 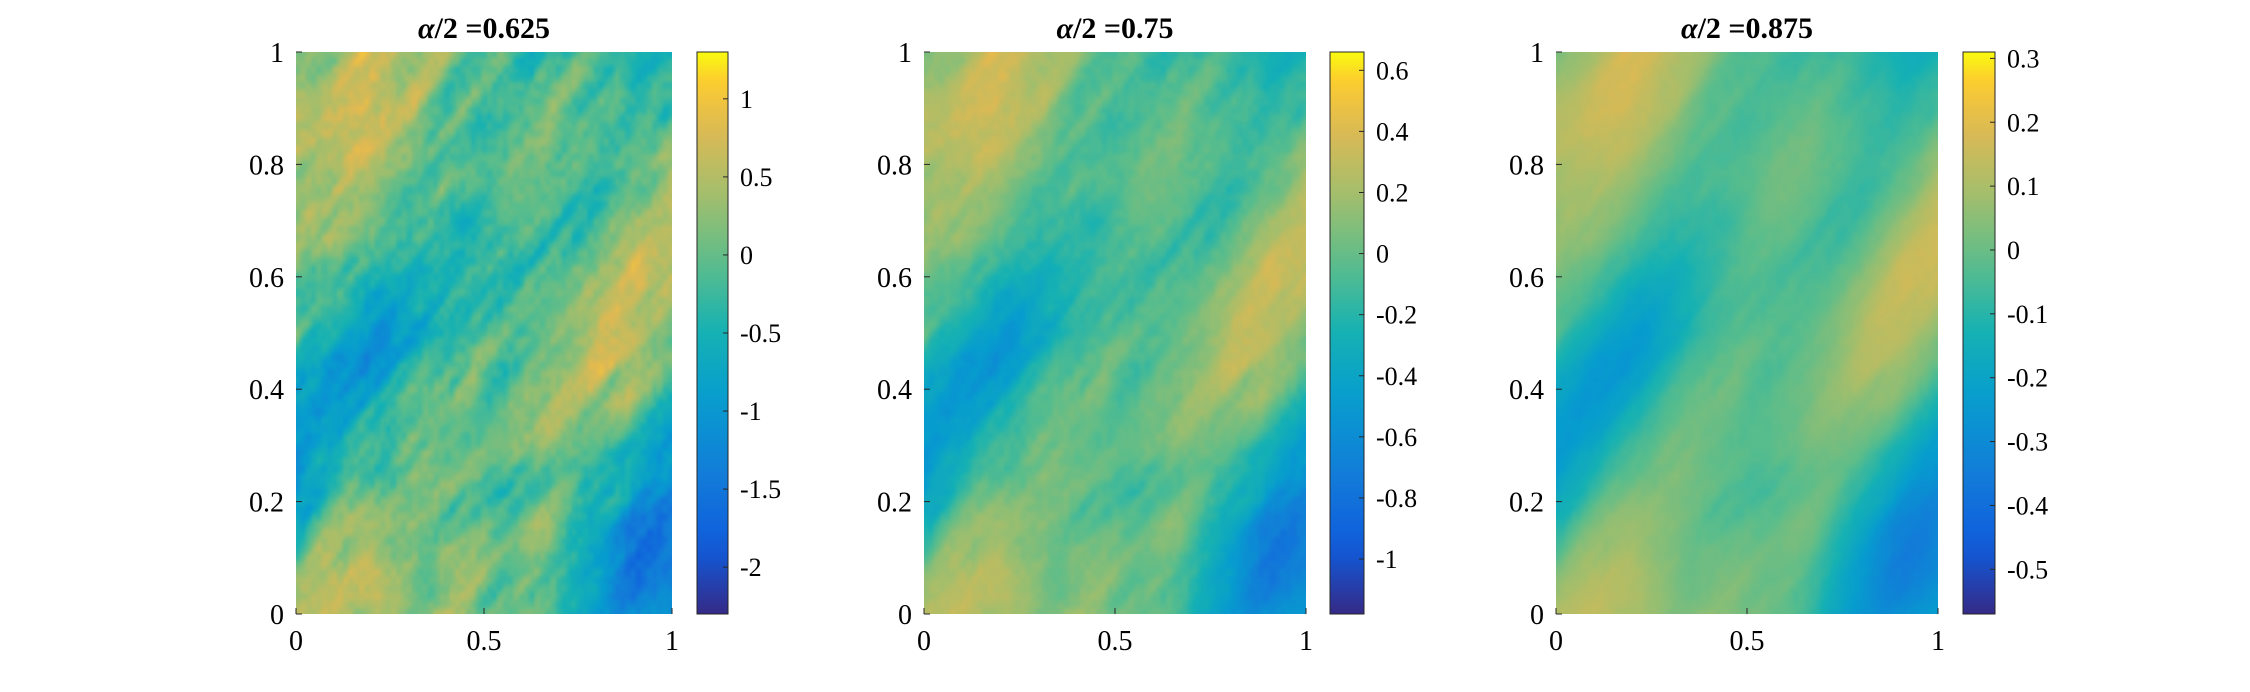 I want to click on colorbar: 1 0.5 0 -0.5 -1 -1.5 -2, so click(x=738, y=333).